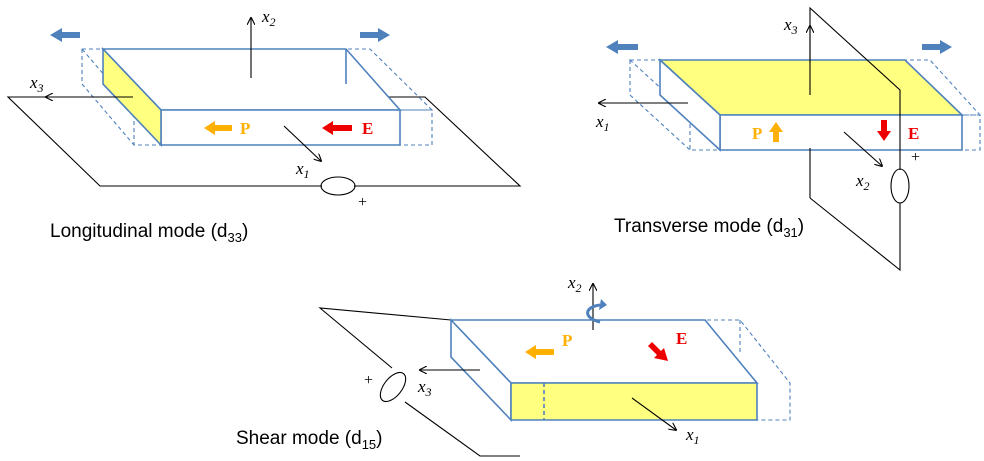  Describe the element at coordinates (574, 284) in the screenshot. I see `shear-x2-label: x2` at that location.